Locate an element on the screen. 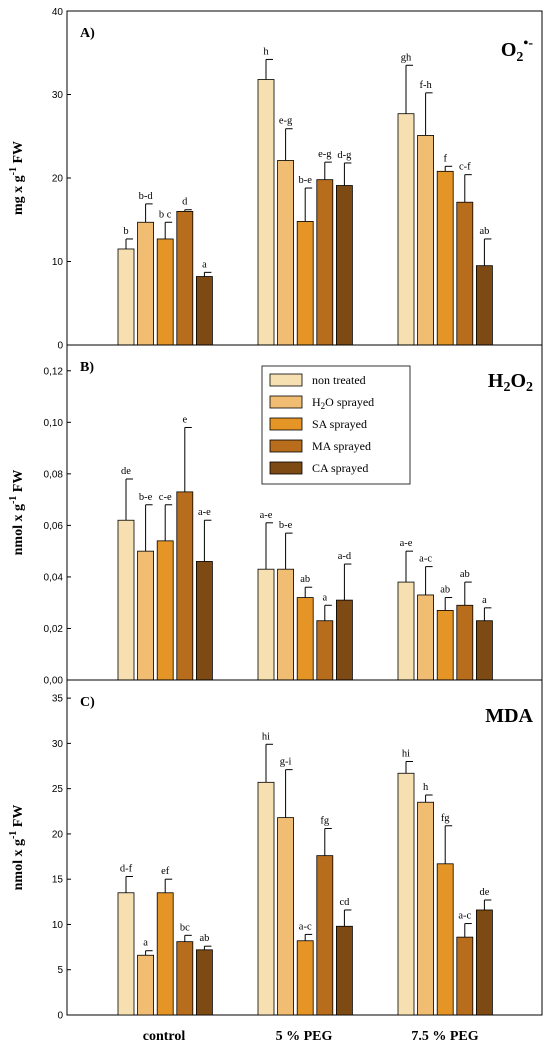 Image resolution: width=550 pixels, height=1049 pixels. significance-label: g-i is located at coordinates (286, 762).